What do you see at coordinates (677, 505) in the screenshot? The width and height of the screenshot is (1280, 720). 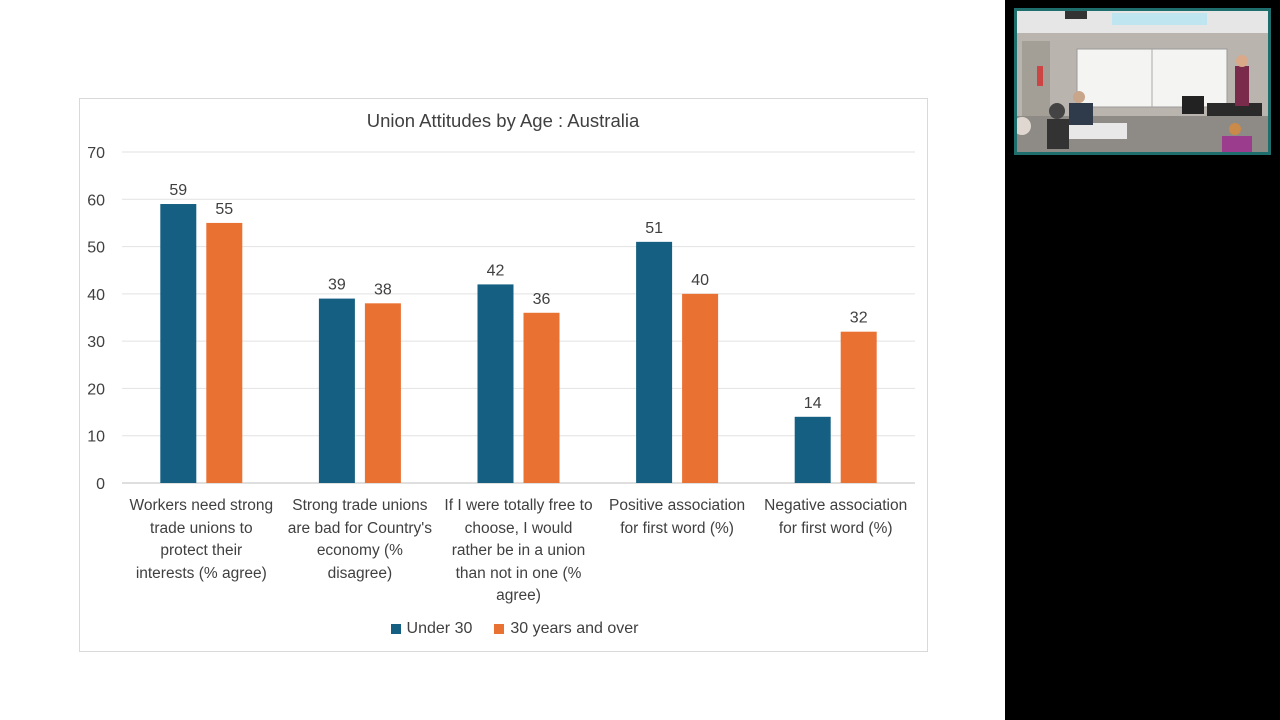 I see `x-category-label-line: Positive association` at bounding box center [677, 505].